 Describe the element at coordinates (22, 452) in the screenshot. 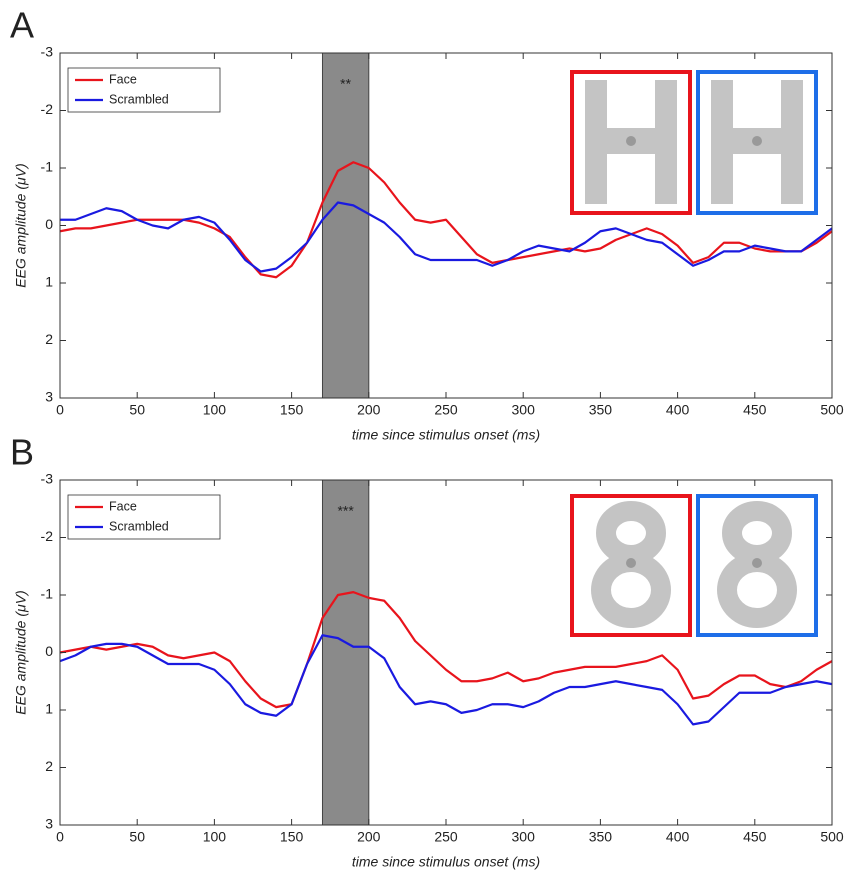

I see `panel-label: B` at that location.